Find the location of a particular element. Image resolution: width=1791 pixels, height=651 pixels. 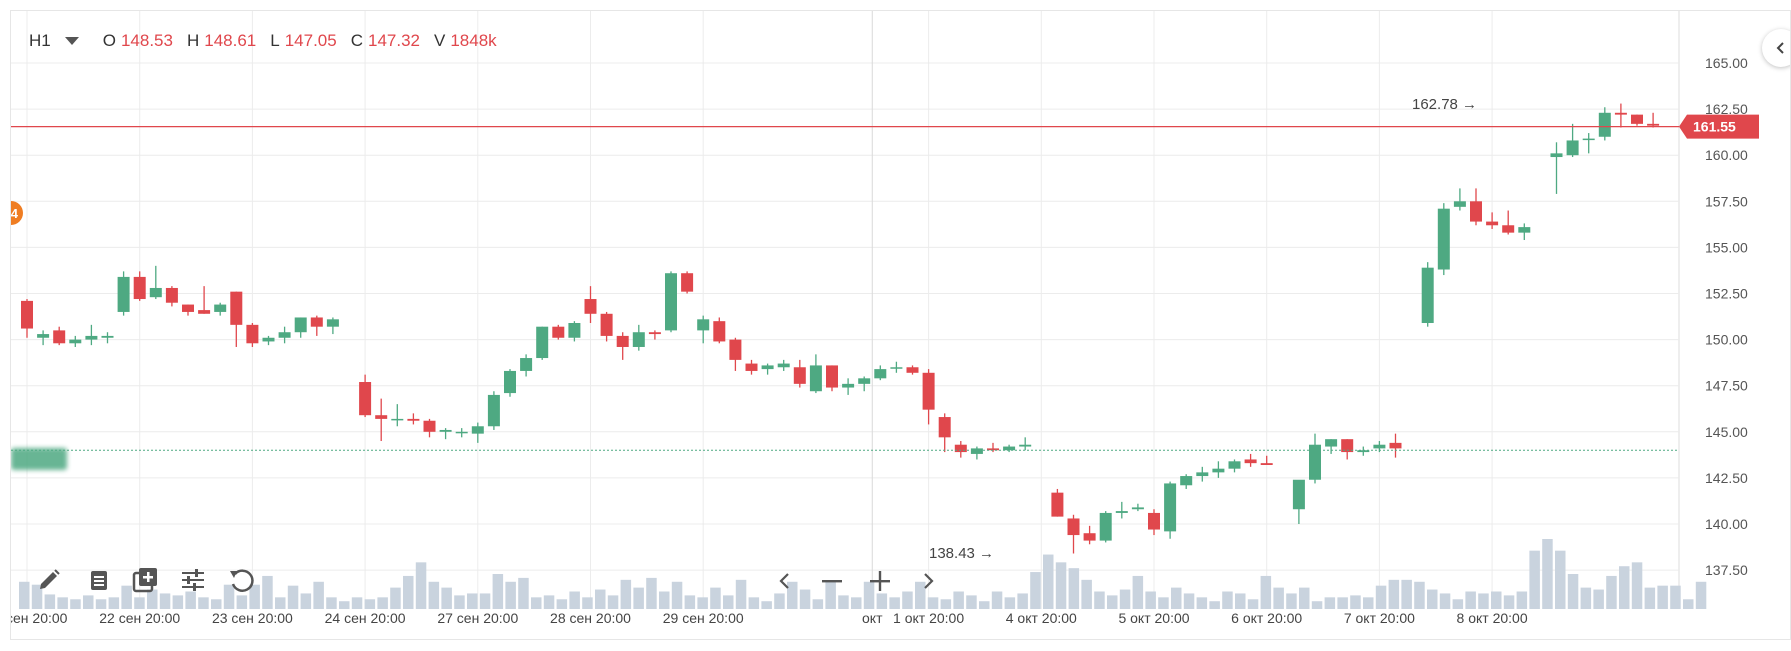

collapse-panel-button is located at coordinates (1776, 48).